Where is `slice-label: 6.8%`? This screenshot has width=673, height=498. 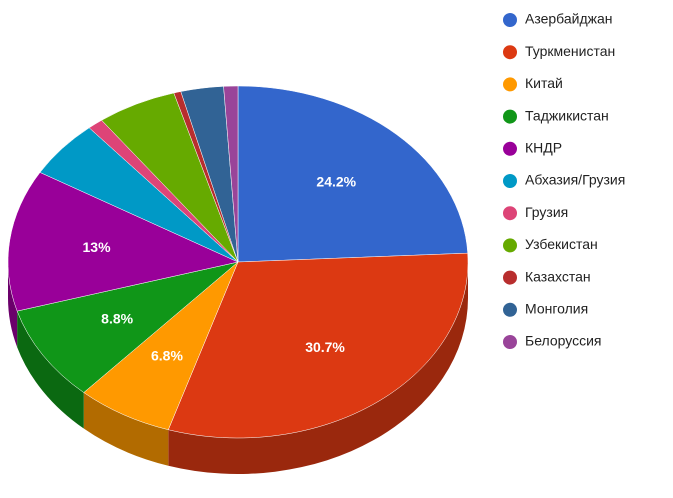 slice-label: 6.8% is located at coordinates (167, 355).